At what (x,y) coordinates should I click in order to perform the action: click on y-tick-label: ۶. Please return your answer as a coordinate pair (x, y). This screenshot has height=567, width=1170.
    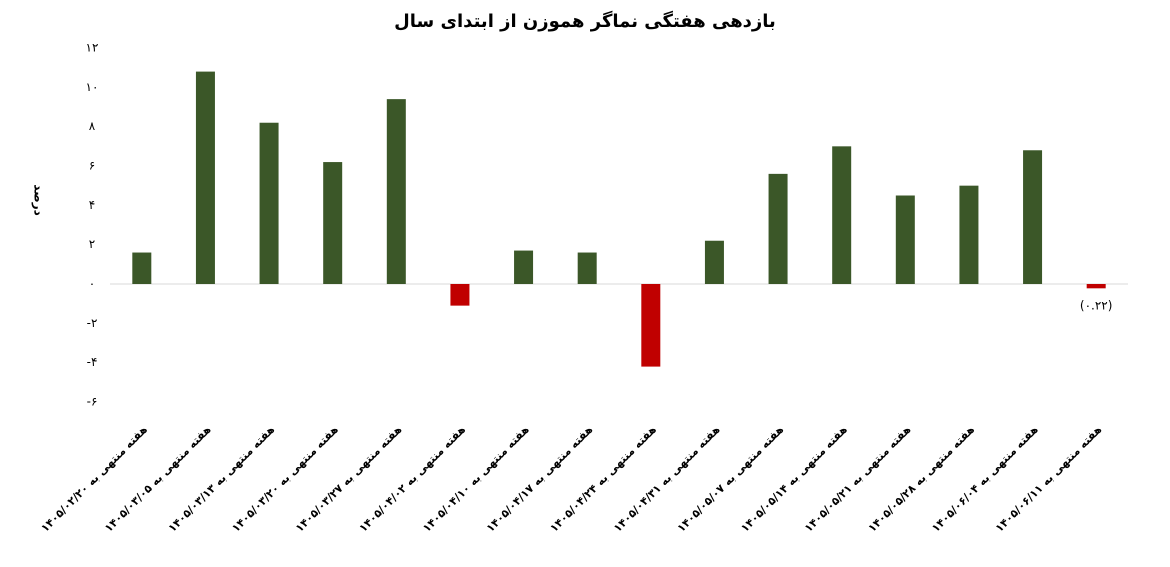
    Looking at the image, I should click on (92, 166).